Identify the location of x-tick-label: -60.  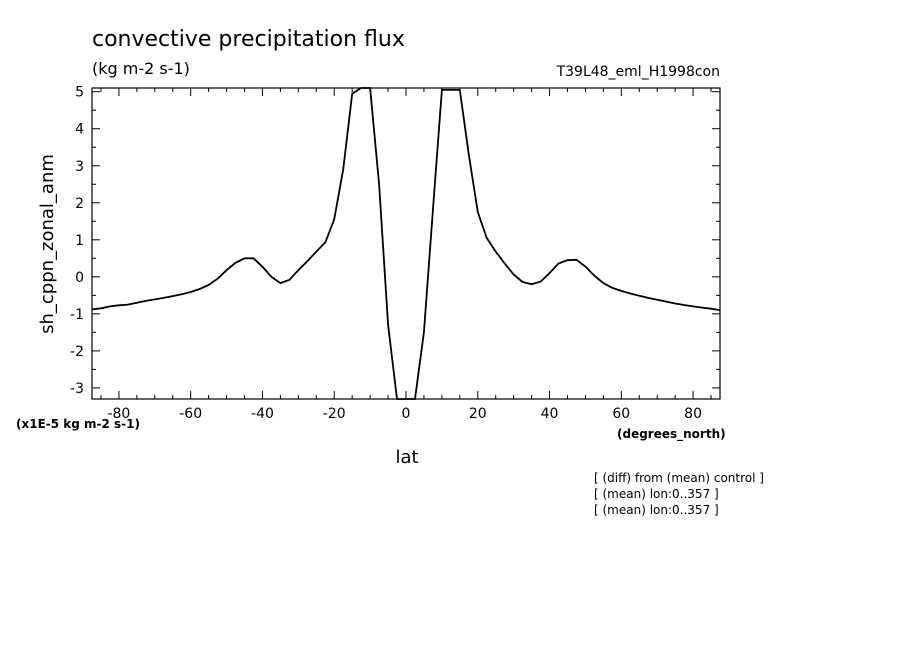
(190, 414).